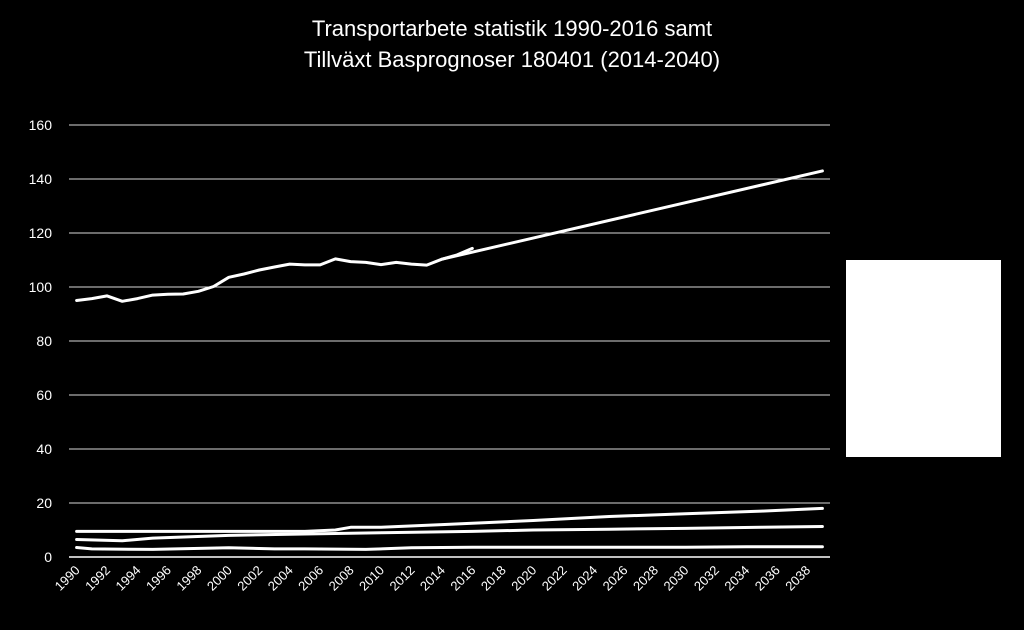 The width and height of the screenshot is (1024, 630). I want to click on x-tick-label: 2028, so click(645, 578).